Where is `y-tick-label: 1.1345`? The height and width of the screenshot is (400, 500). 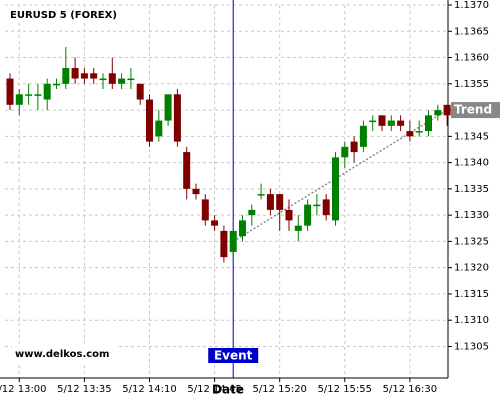
y-tick-label: 1.1345 is located at coordinates (471, 136).